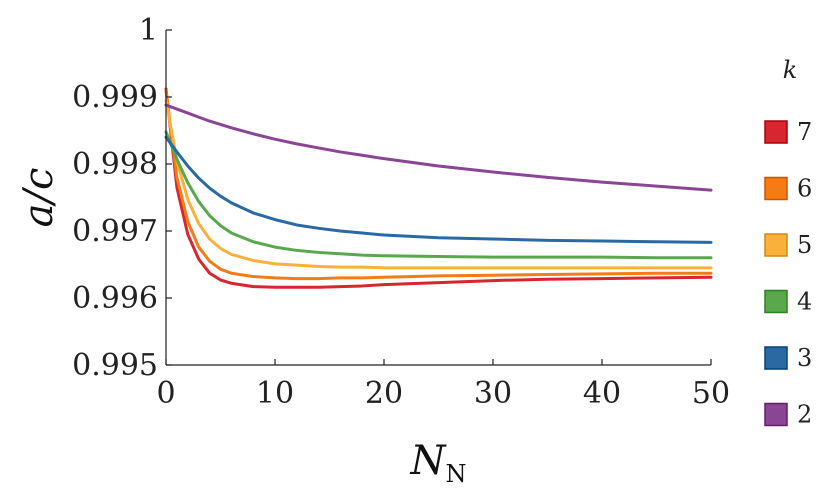  Describe the element at coordinates (804, 415) in the screenshot. I see `legend-label-k-2: 2` at that location.